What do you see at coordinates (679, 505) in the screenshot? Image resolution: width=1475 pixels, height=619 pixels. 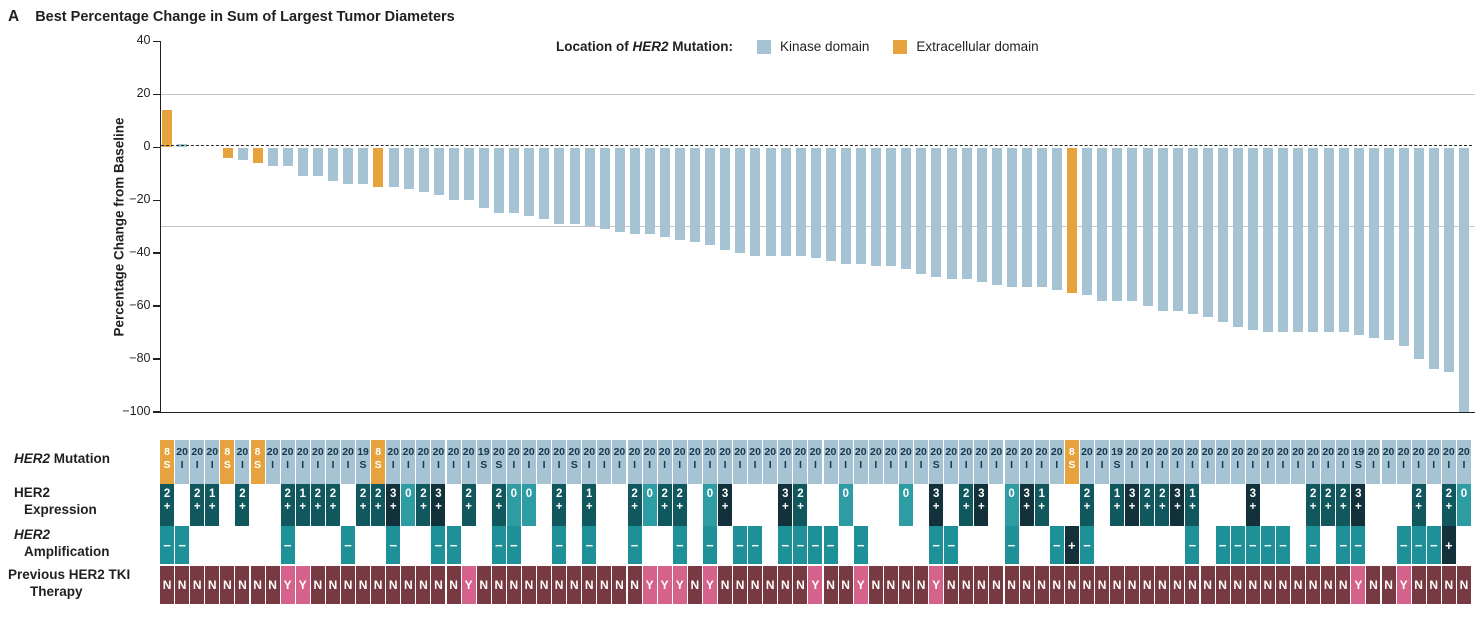 I see `expression-box-patient-35: 2 +` at bounding box center [679, 505].